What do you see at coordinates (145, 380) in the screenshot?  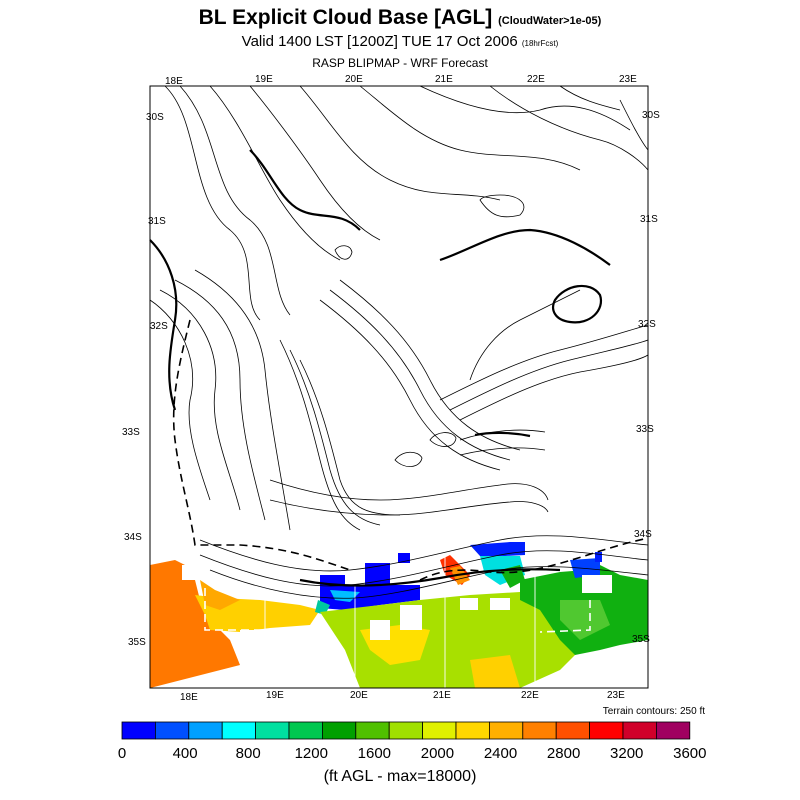 I see `lat-labels-left: 30S 31S 32S 33S 34S 35S` at bounding box center [145, 380].